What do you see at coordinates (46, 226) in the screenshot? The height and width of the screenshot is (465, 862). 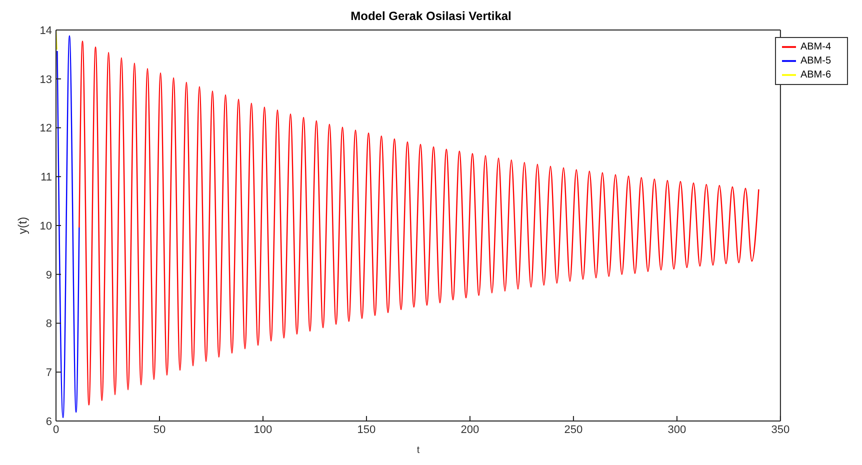 I see `y-tick-label: 10` at bounding box center [46, 226].